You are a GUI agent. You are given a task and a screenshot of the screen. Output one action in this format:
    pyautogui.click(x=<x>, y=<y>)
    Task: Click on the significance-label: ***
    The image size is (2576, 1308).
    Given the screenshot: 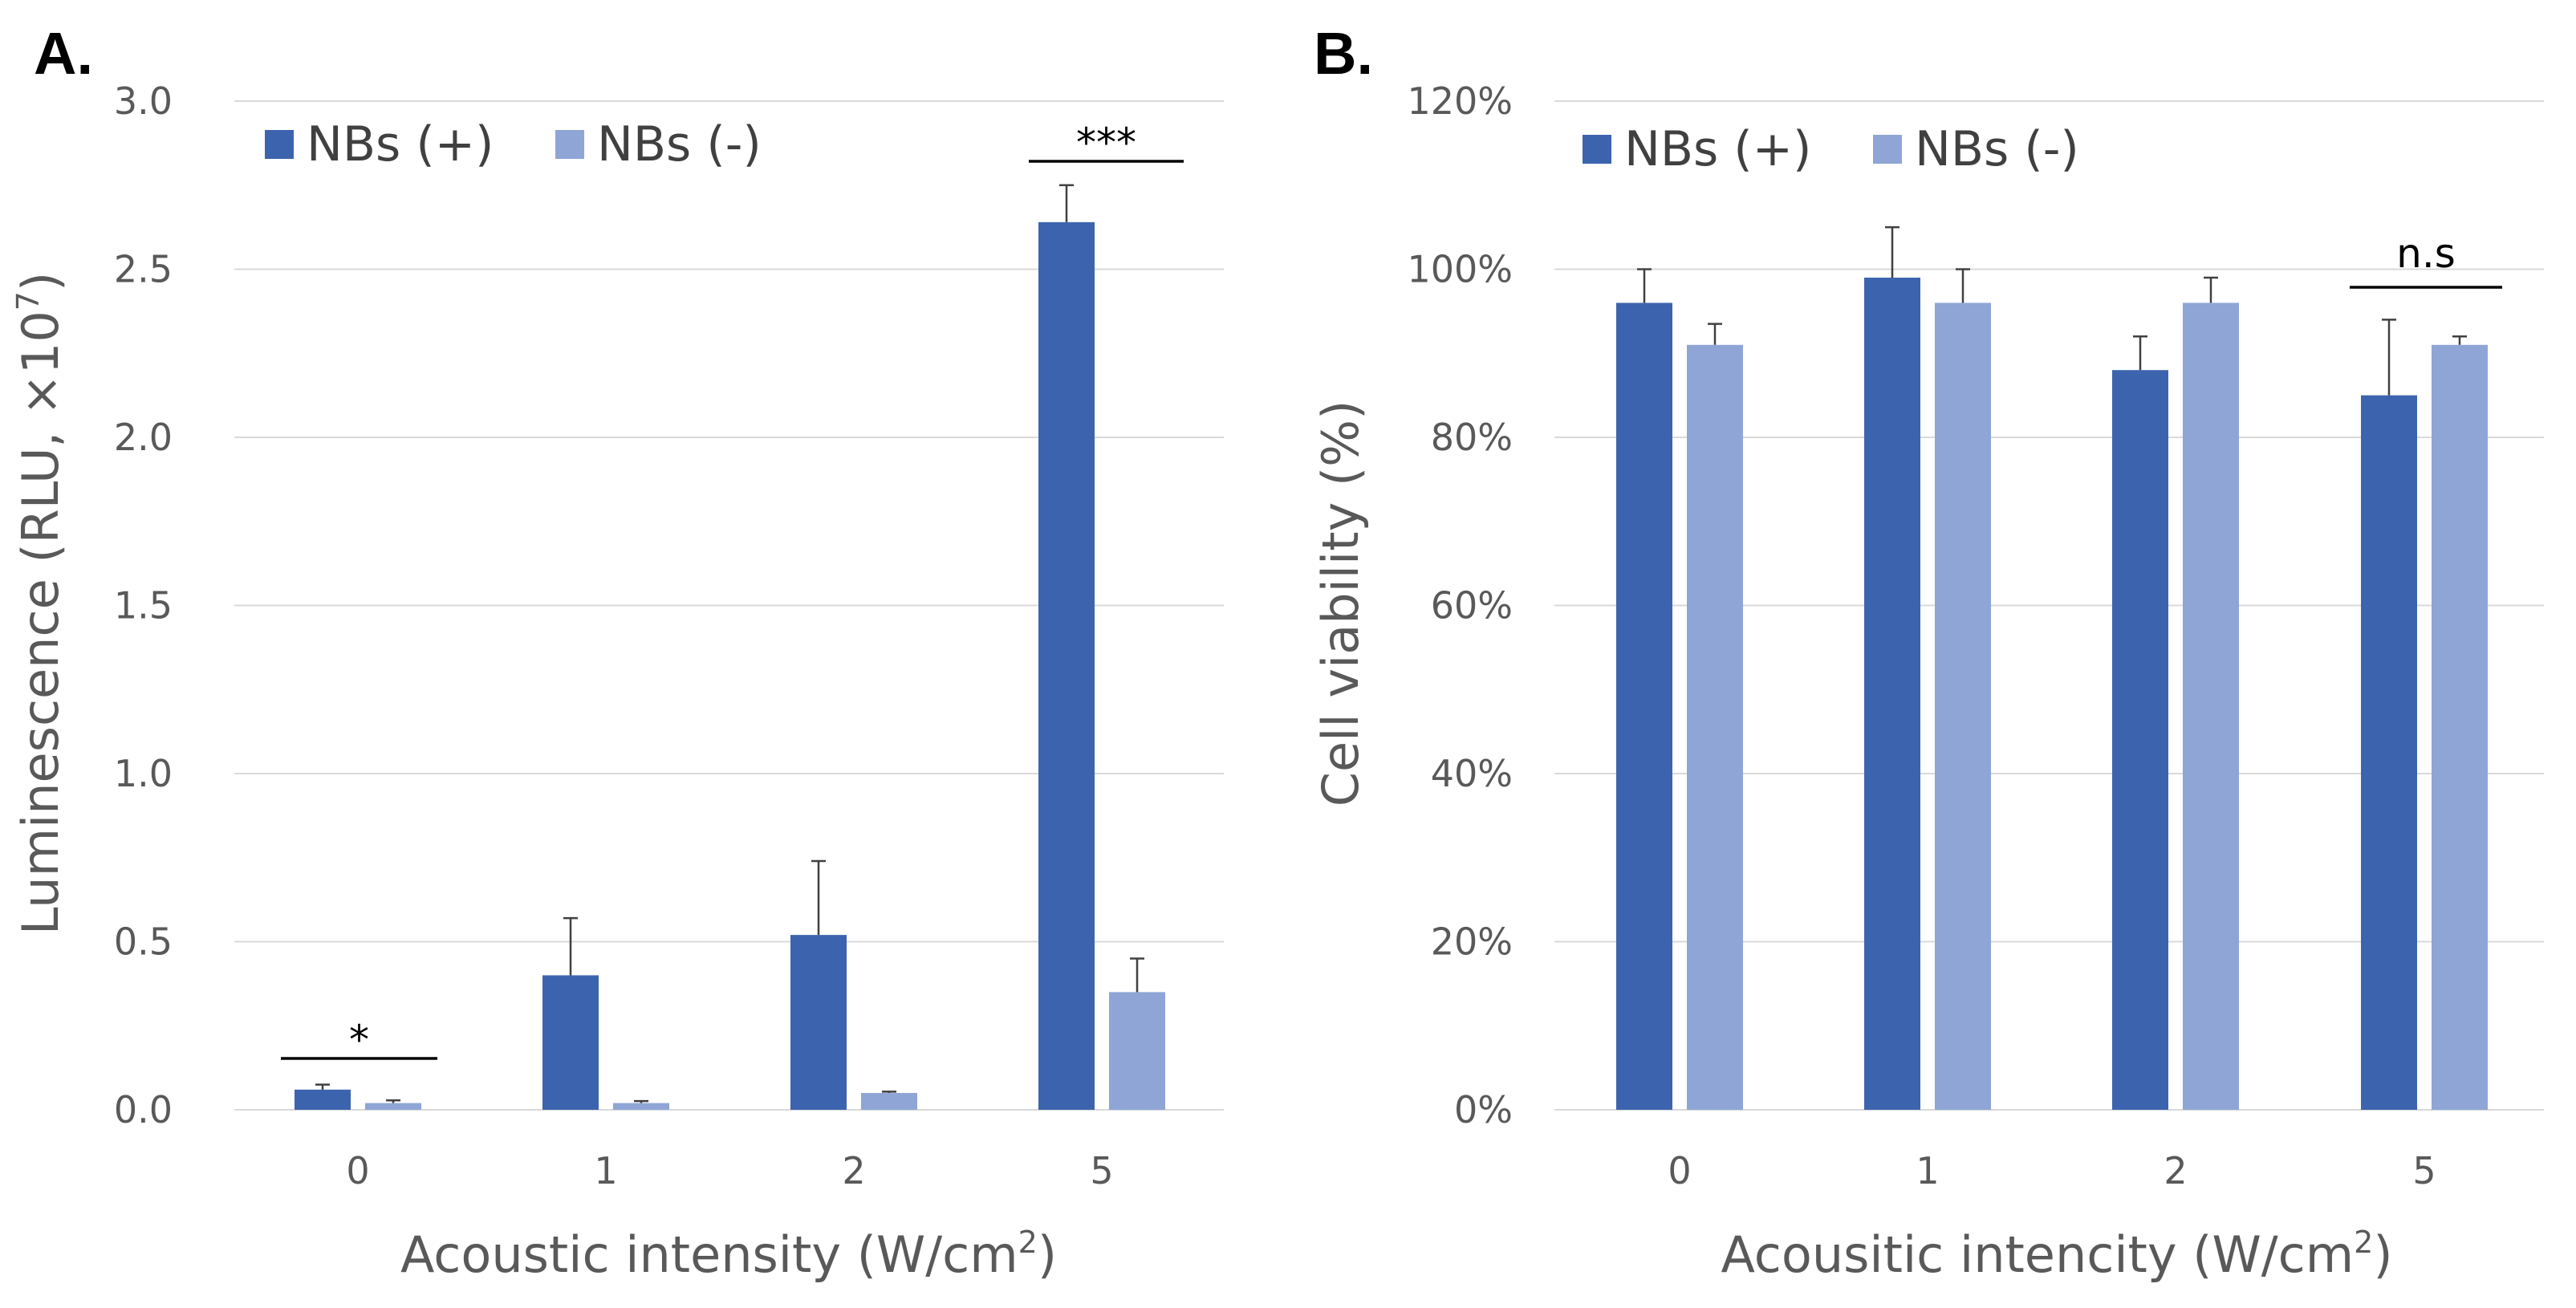 What is the action you would take?
    pyautogui.click(x=1106, y=143)
    